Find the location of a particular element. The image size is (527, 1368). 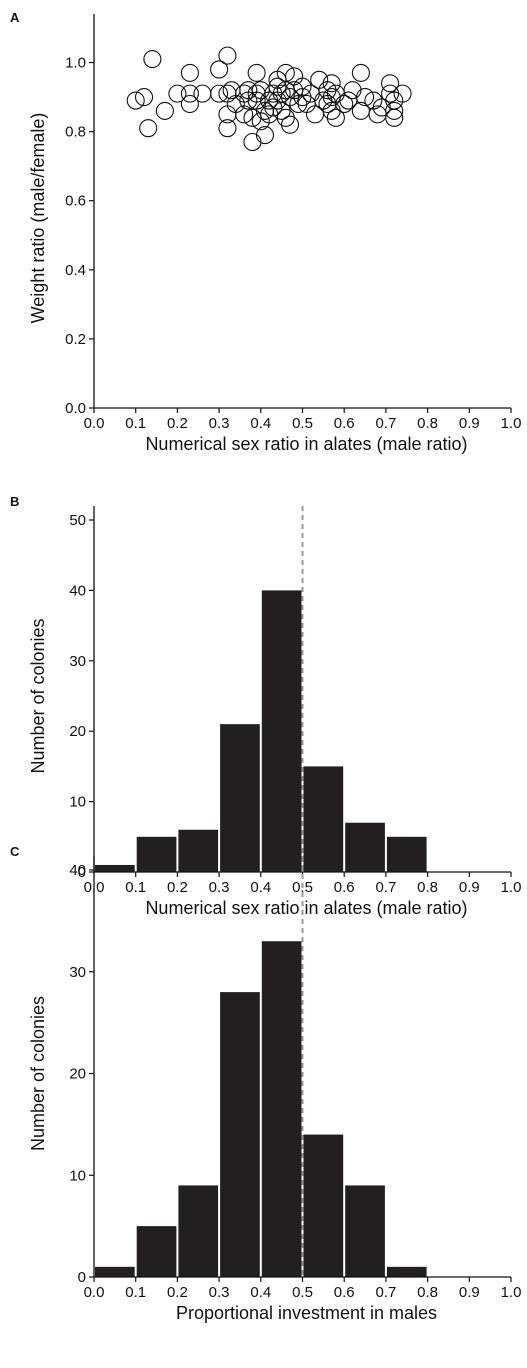

y-tick-label: 0.6 is located at coordinates (75, 201).